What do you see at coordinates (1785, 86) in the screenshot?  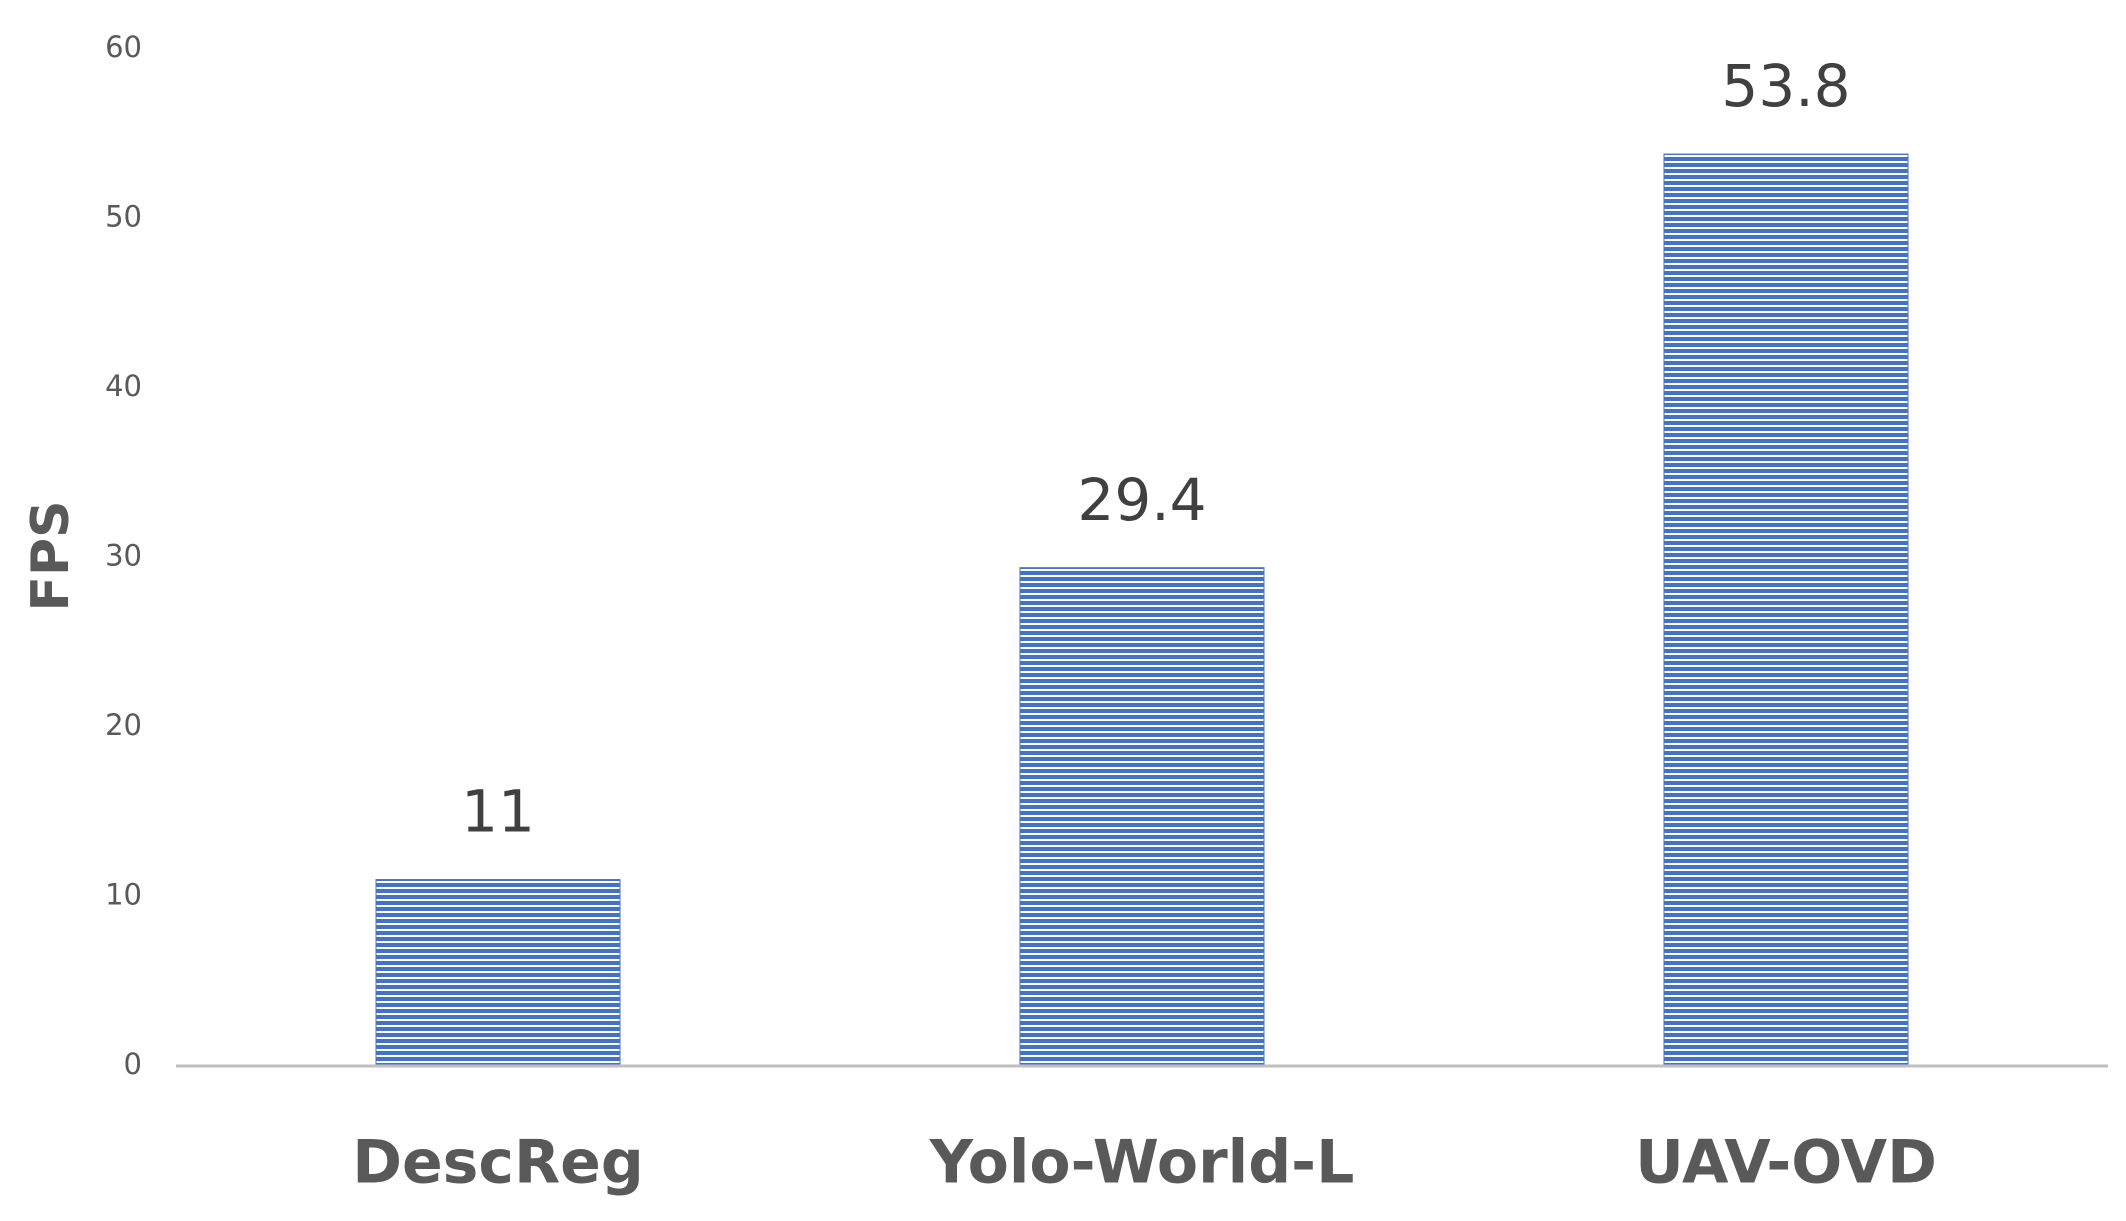 I see `data-label: 53.8` at bounding box center [1785, 86].